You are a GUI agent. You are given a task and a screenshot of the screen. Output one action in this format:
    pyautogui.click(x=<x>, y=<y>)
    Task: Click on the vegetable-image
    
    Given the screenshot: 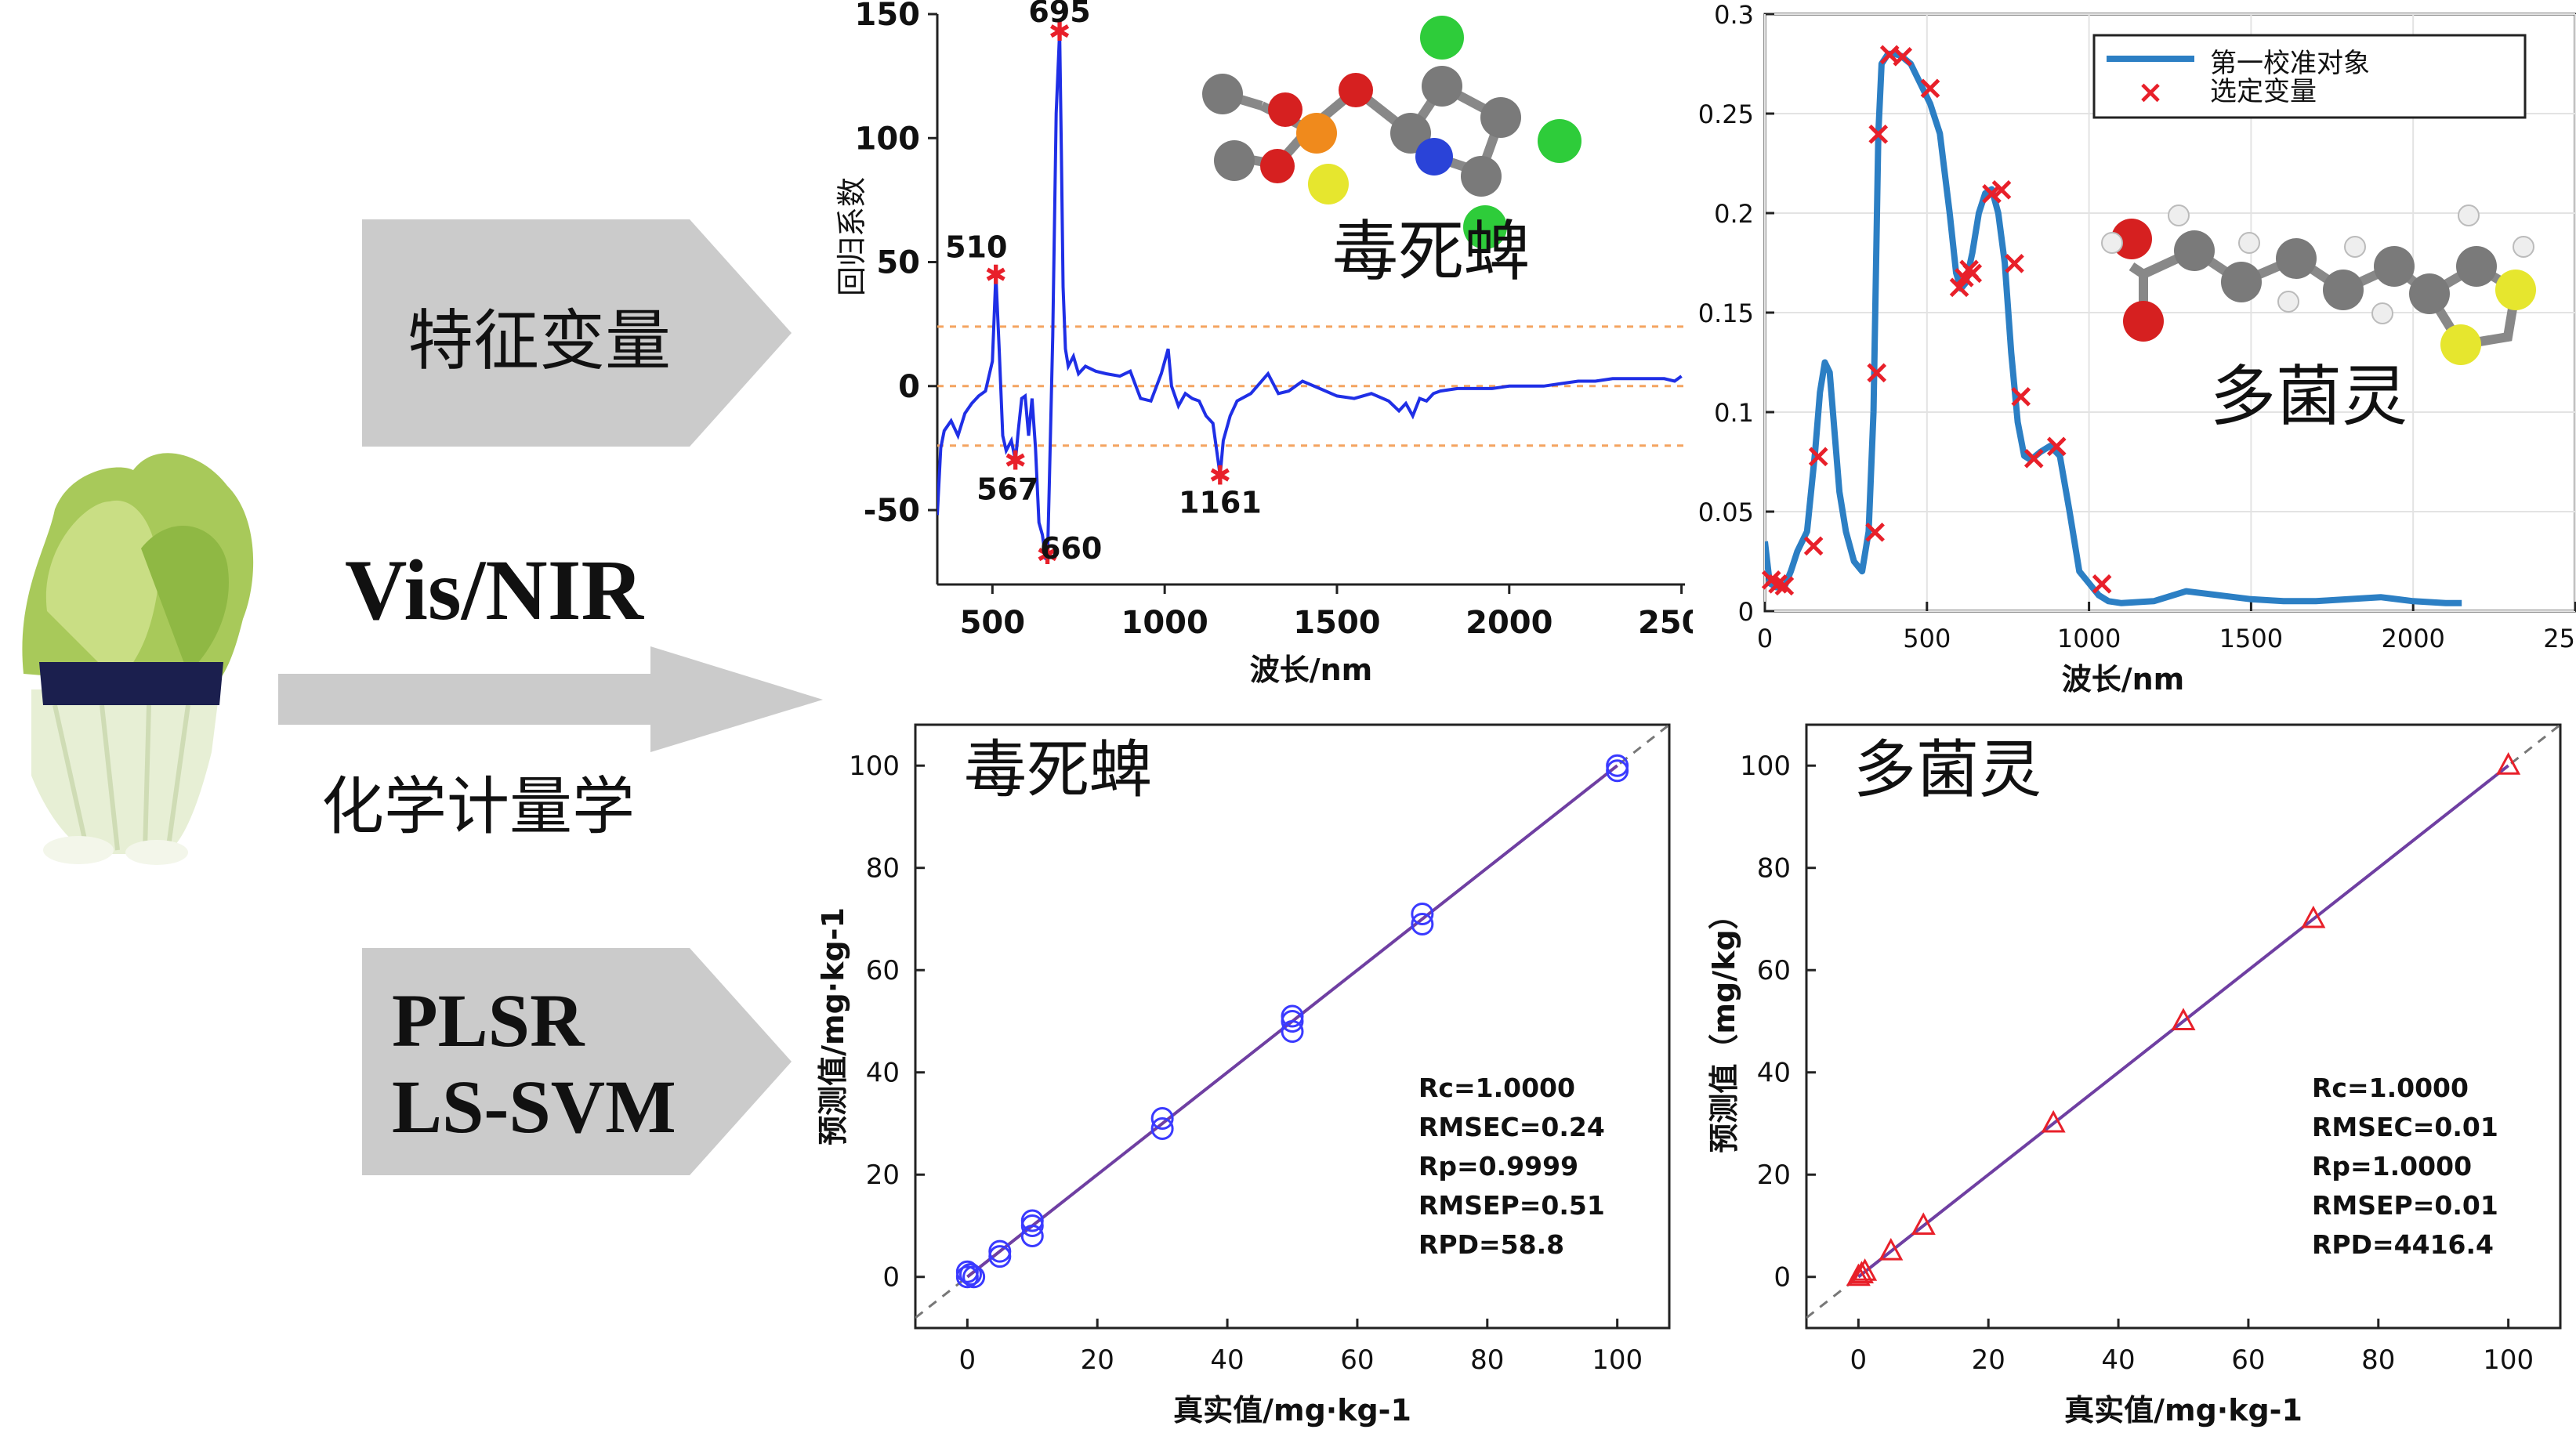 What is the action you would take?
    pyautogui.click(x=138, y=659)
    